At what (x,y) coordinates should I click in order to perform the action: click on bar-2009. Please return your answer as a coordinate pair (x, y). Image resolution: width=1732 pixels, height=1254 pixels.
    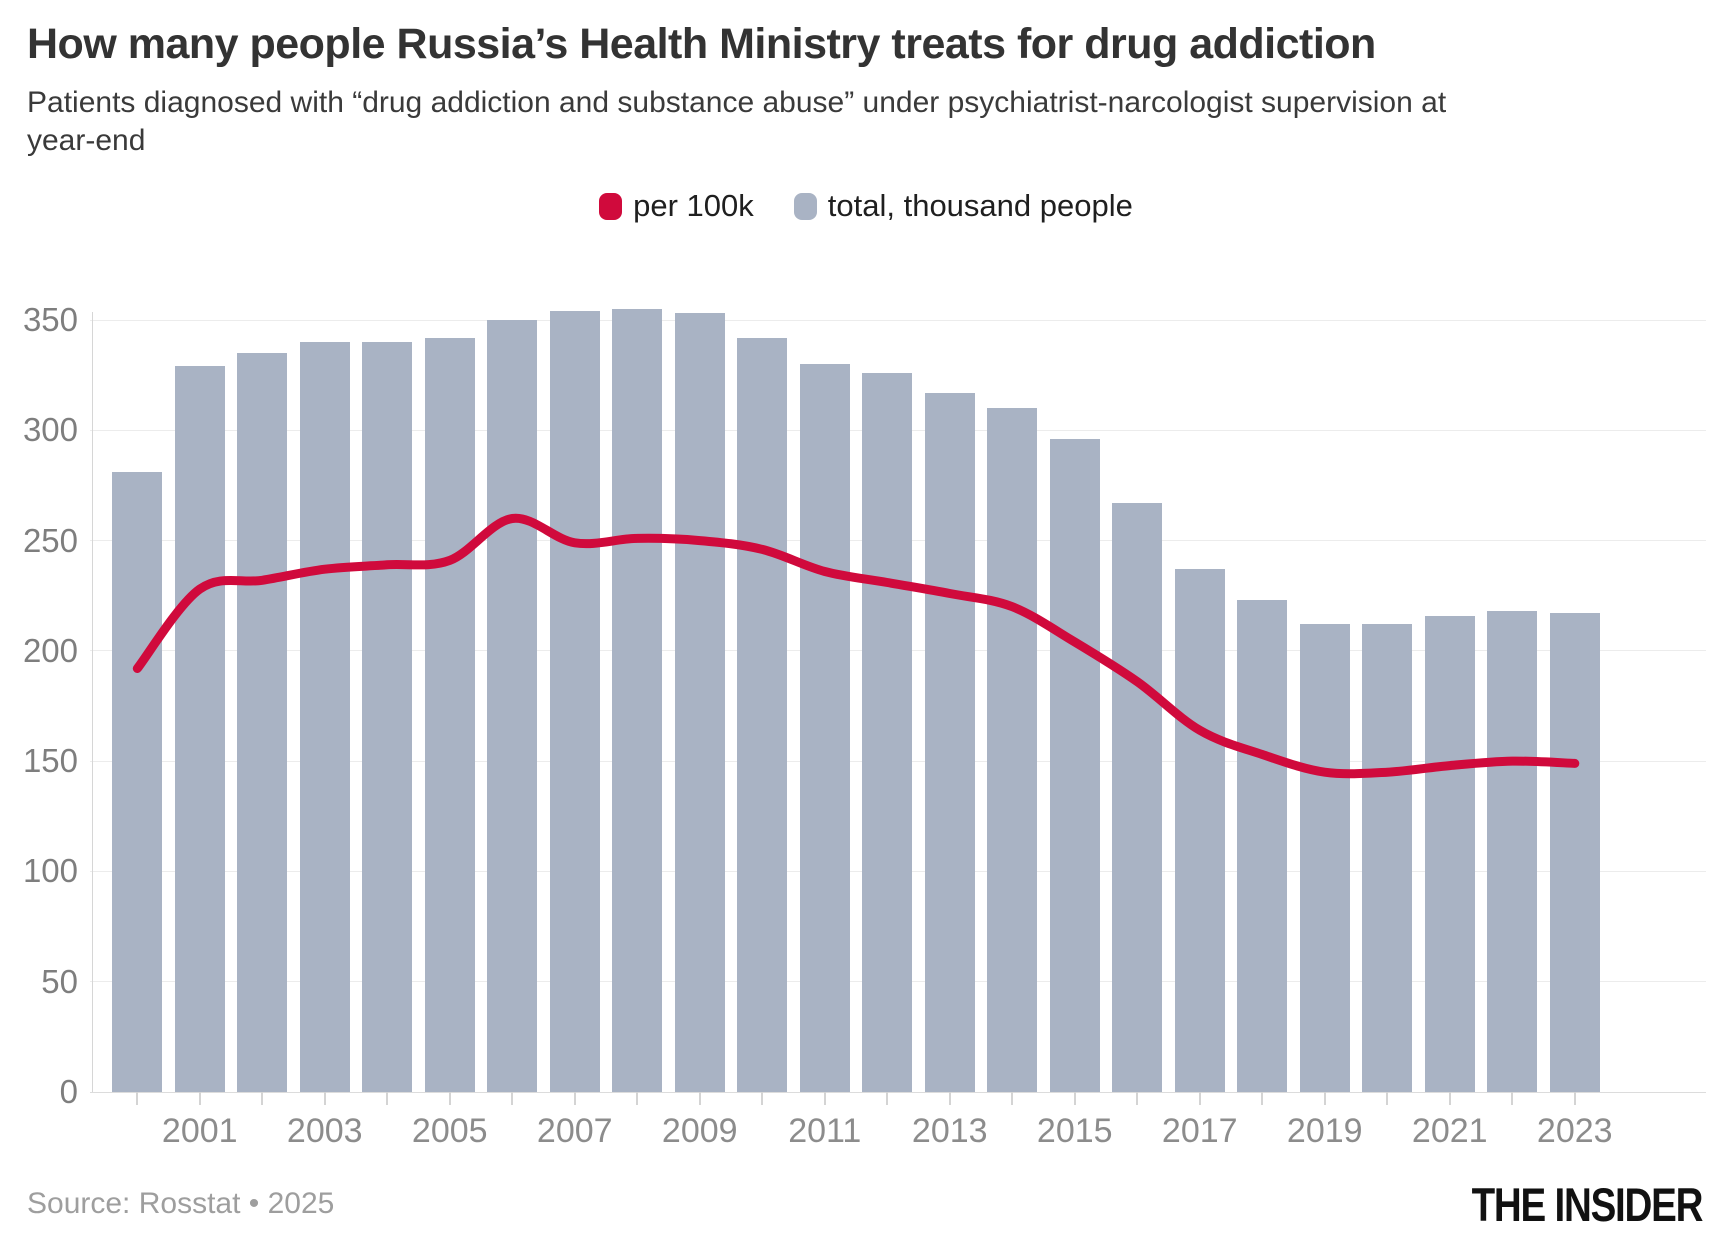
    Looking at the image, I should click on (699, 702).